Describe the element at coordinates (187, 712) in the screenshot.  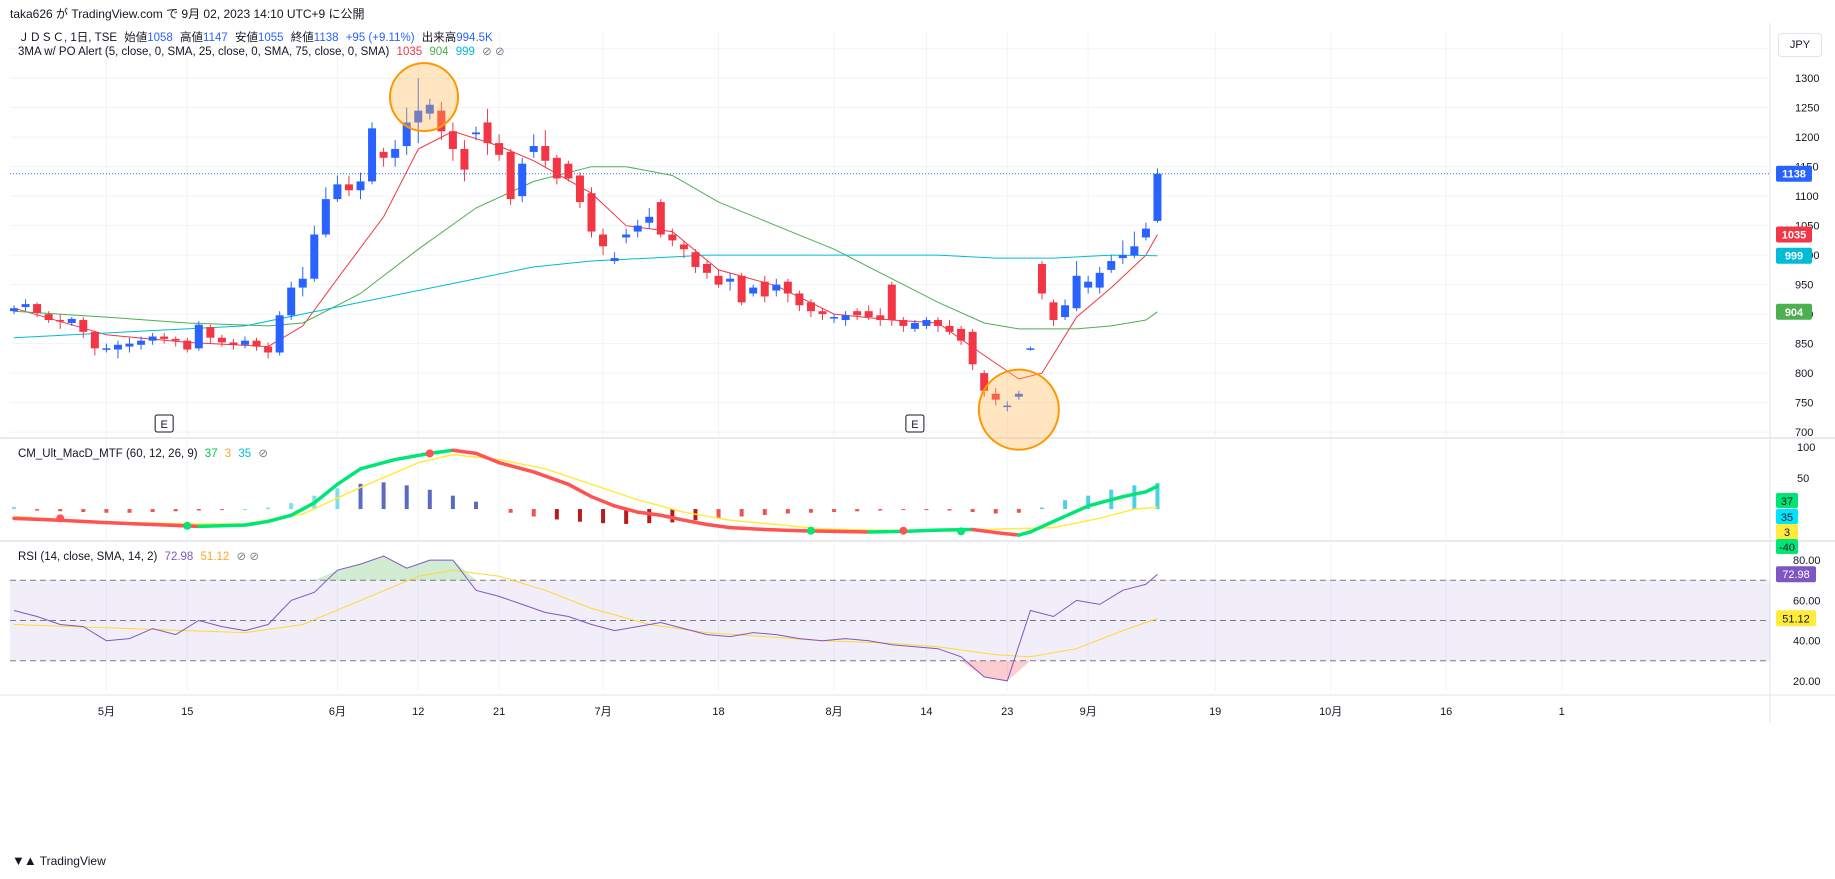
I see `x-tick-label: 15` at that location.